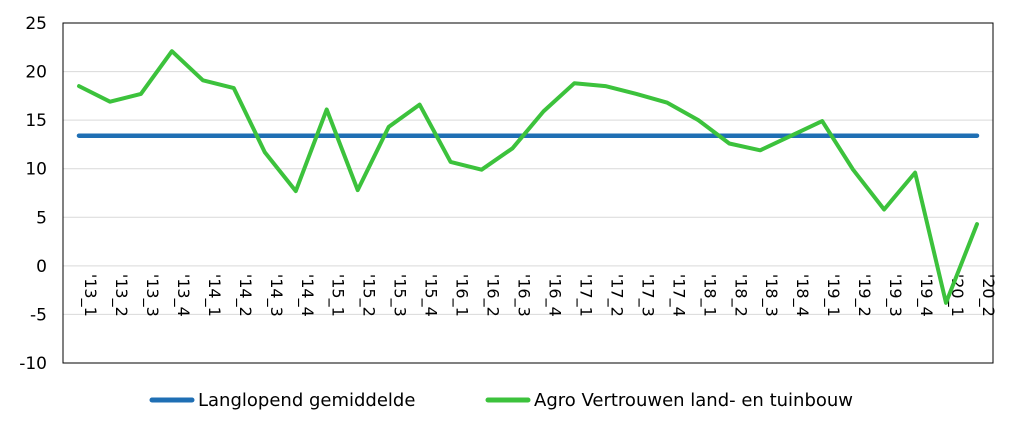 The height and width of the screenshot is (433, 1012). I want to click on y-tick-label: -5, so click(38, 315).